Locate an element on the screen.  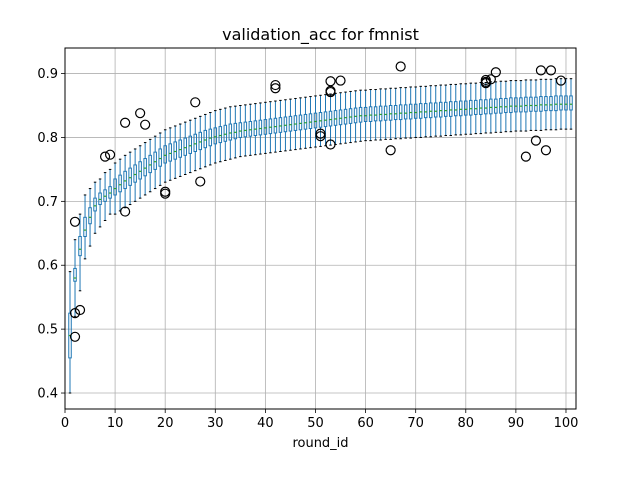
x-tick-label: 50 is located at coordinates (315, 423).